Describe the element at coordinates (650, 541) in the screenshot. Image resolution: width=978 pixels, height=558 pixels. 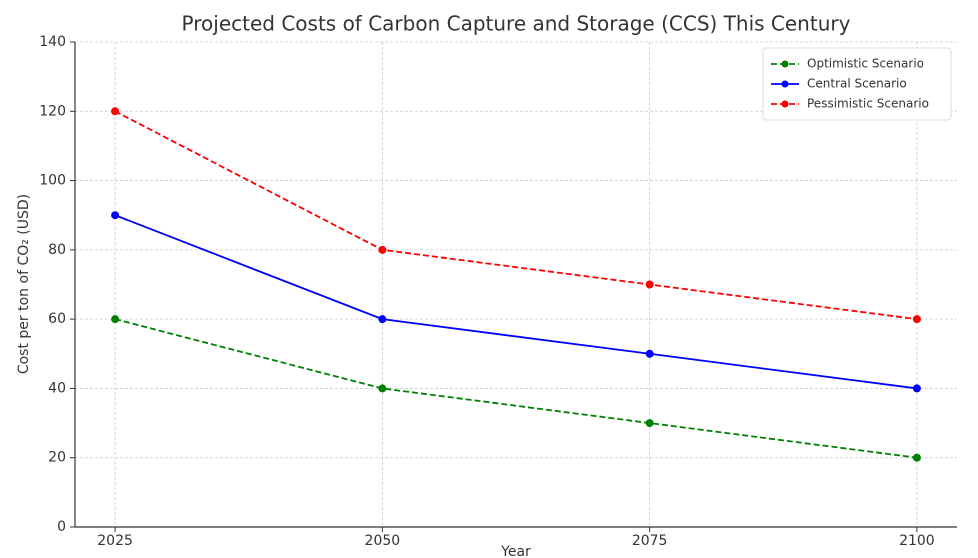
I see `x-tick-label: 2075` at that location.